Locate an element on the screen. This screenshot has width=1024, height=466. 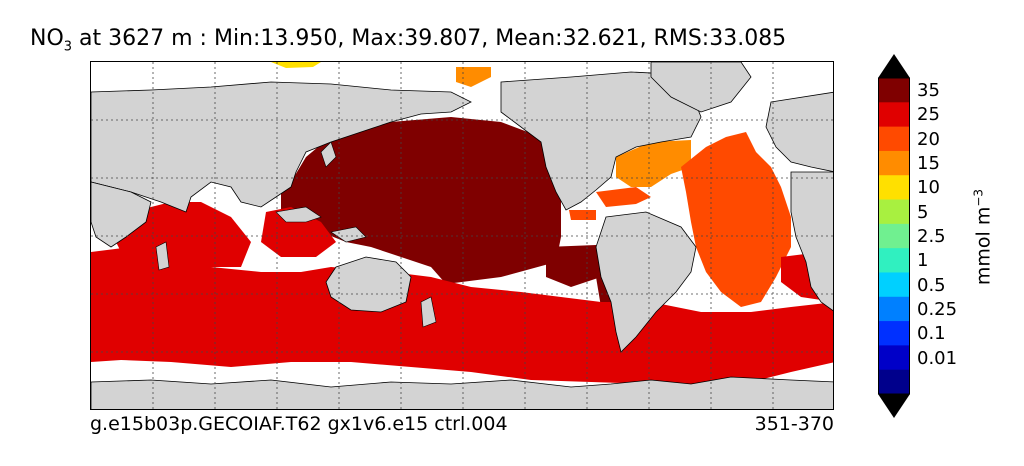
colorbar-tick-label: 0.01 is located at coordinates (937, 358).